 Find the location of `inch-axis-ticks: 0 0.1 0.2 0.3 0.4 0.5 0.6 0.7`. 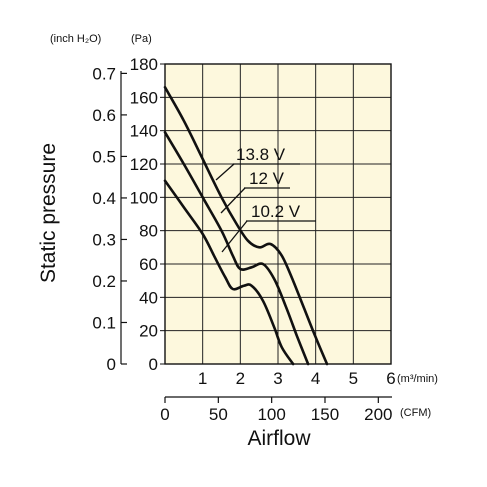

inch-axis-ticks: 0 0.1 0.2 0.3 0.4 0.5 0.6 0.7 is located at coordinates (109, 219).